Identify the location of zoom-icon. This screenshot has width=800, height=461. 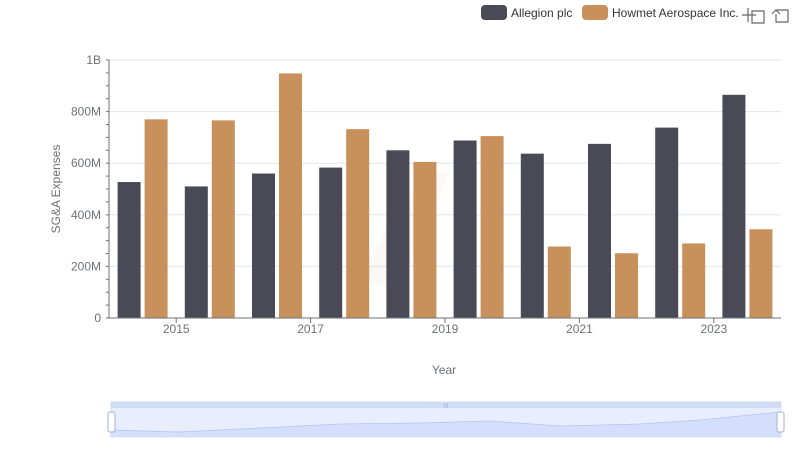
(753, 16).